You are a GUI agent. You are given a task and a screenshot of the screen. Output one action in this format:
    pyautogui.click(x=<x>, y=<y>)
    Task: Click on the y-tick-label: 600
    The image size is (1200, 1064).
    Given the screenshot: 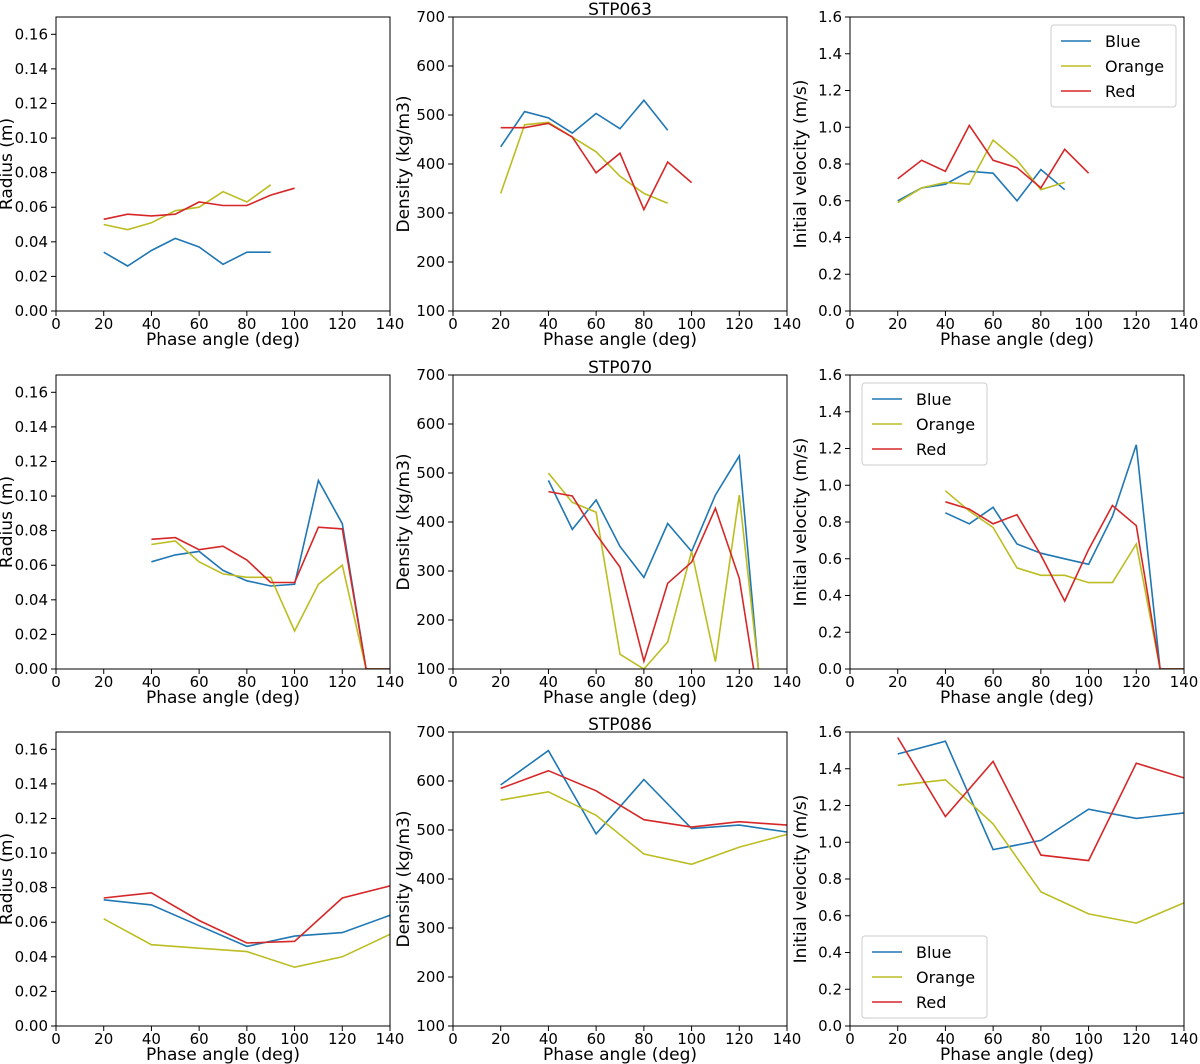 What is the action you would take?
    pyautogui.click(x=430, y=66)
    